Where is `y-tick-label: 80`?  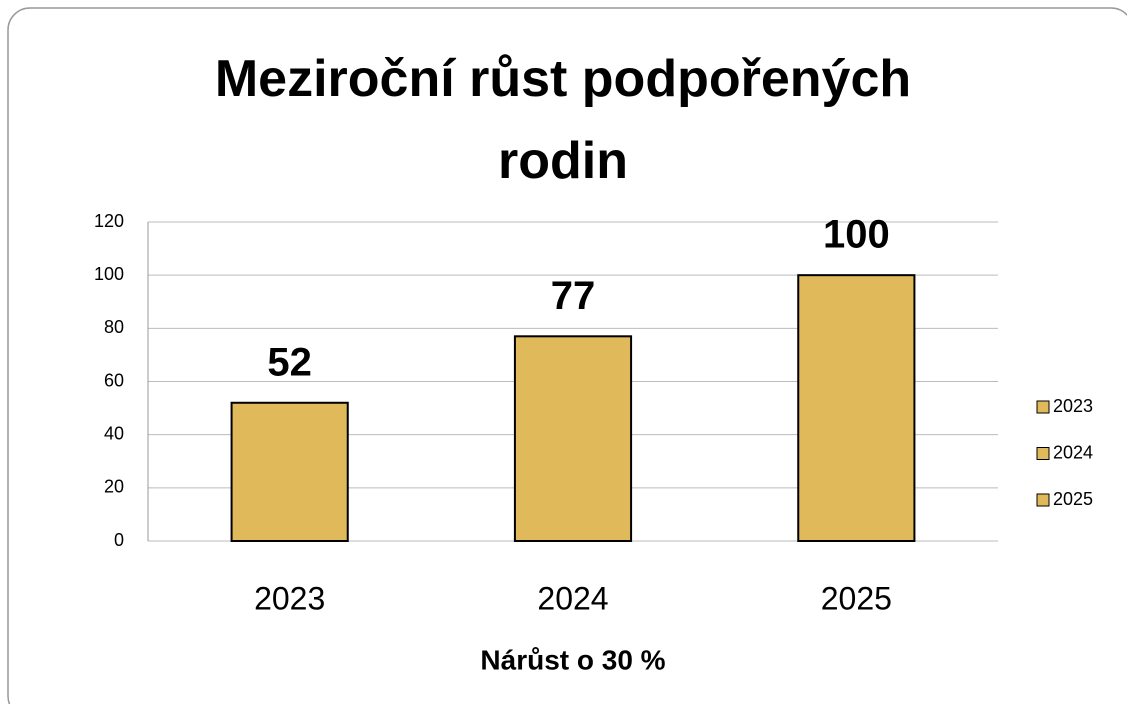
y-tick-label: 80 is located at coordinates (114, 327).